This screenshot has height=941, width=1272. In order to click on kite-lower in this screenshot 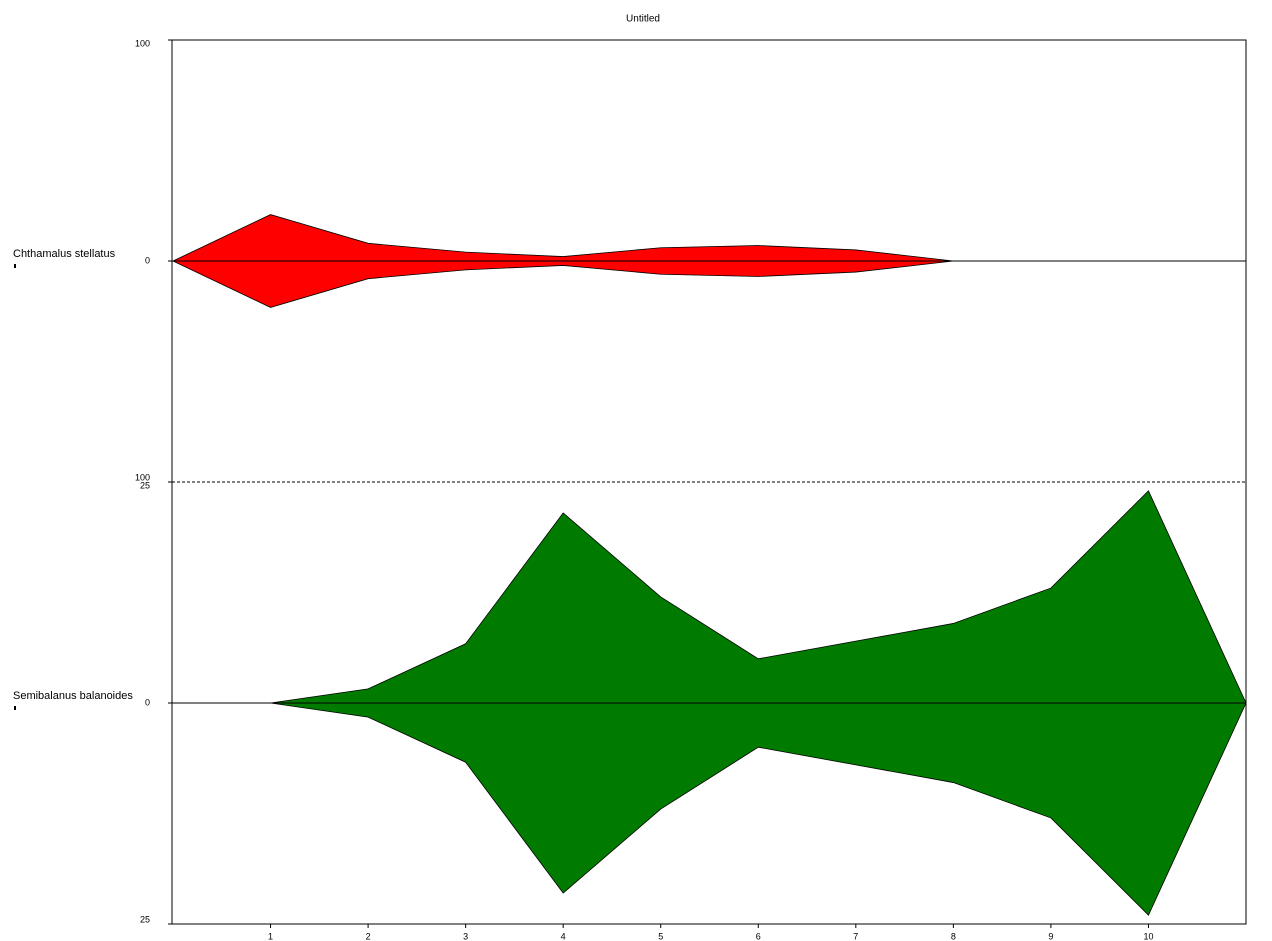, I will do `click(563, 284)`.